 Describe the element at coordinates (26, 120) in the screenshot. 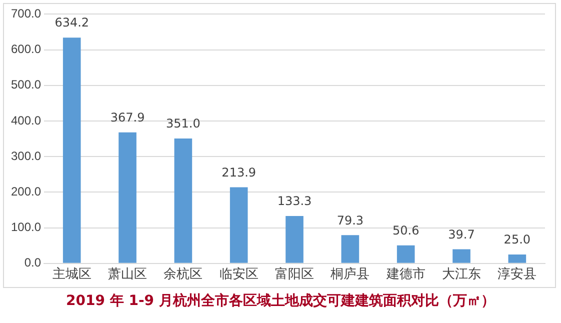

I see `y-tick-label: 400.0` at that location.